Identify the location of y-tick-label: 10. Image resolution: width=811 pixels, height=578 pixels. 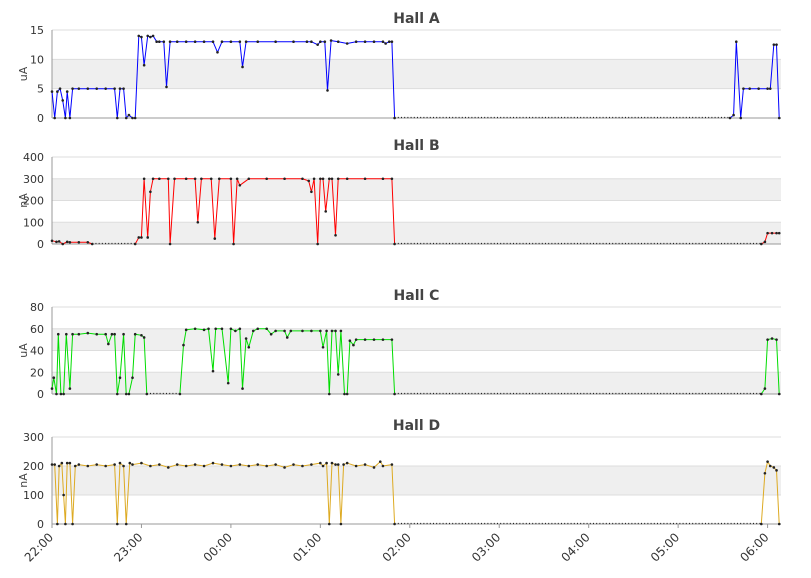
(37, 59).